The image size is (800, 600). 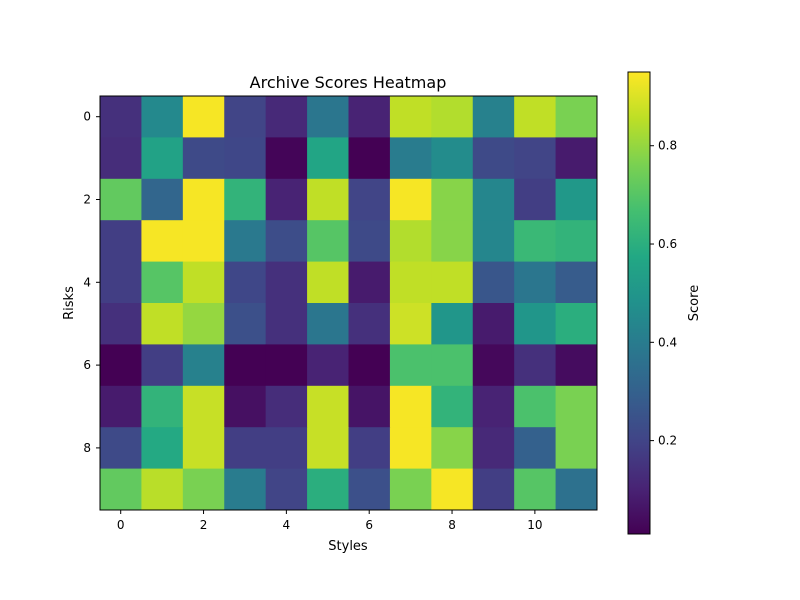 I want to click on colorbar-ticks: 0.2 0.4 0.6 0.8, so click(x=663, y=293).